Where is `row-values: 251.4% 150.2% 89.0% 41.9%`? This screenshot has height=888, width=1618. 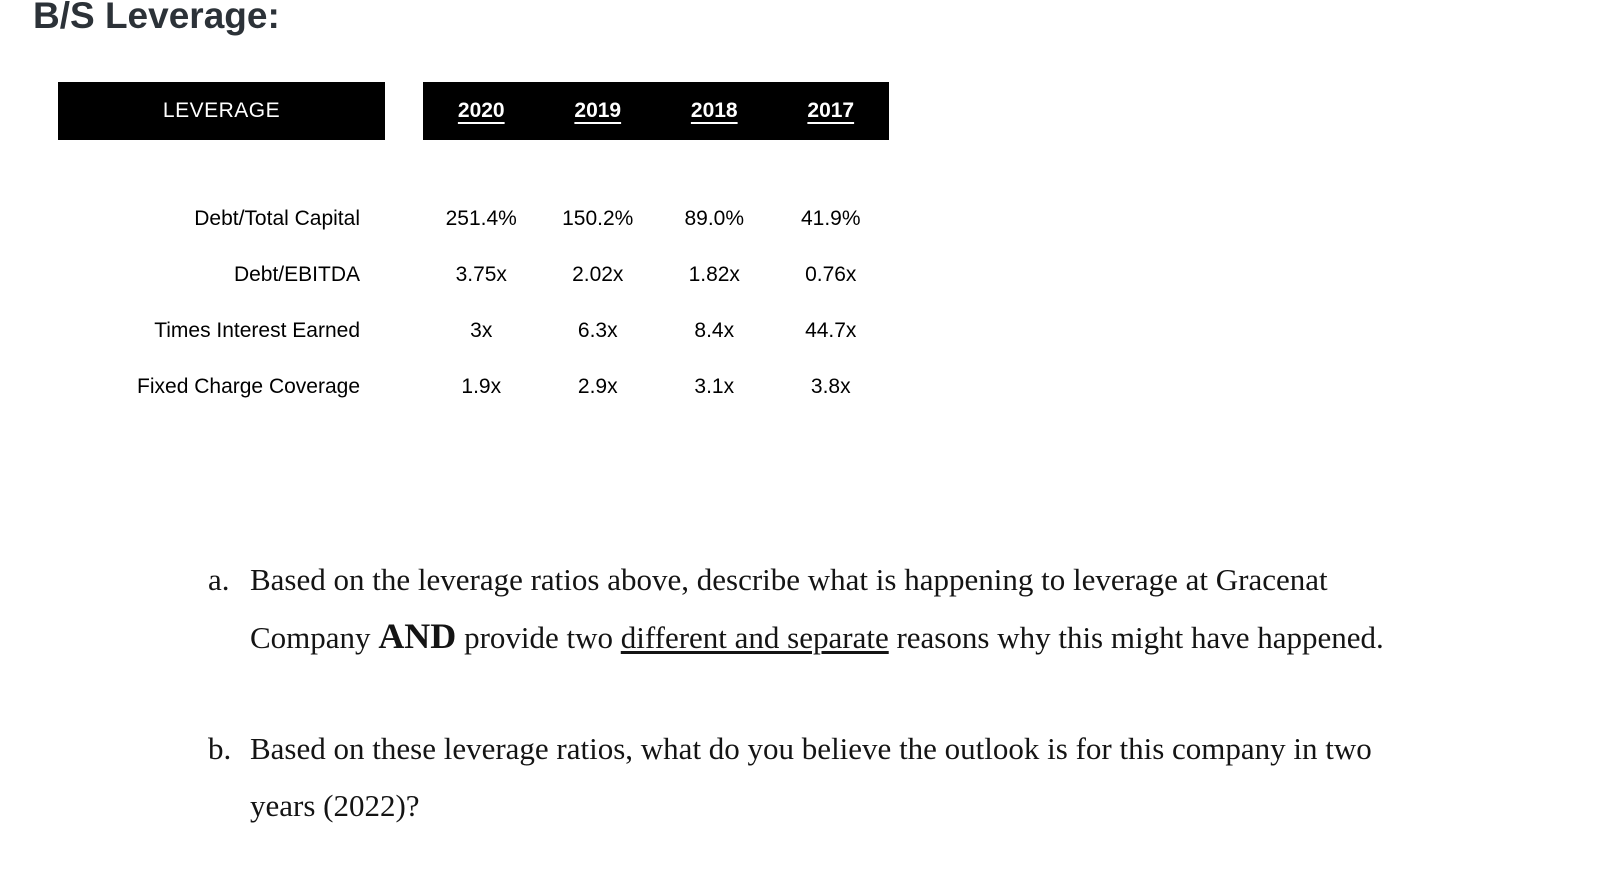 row-values: 251.4% 150.2% 89.0% 41.9% is located at coordinates (656, 219).